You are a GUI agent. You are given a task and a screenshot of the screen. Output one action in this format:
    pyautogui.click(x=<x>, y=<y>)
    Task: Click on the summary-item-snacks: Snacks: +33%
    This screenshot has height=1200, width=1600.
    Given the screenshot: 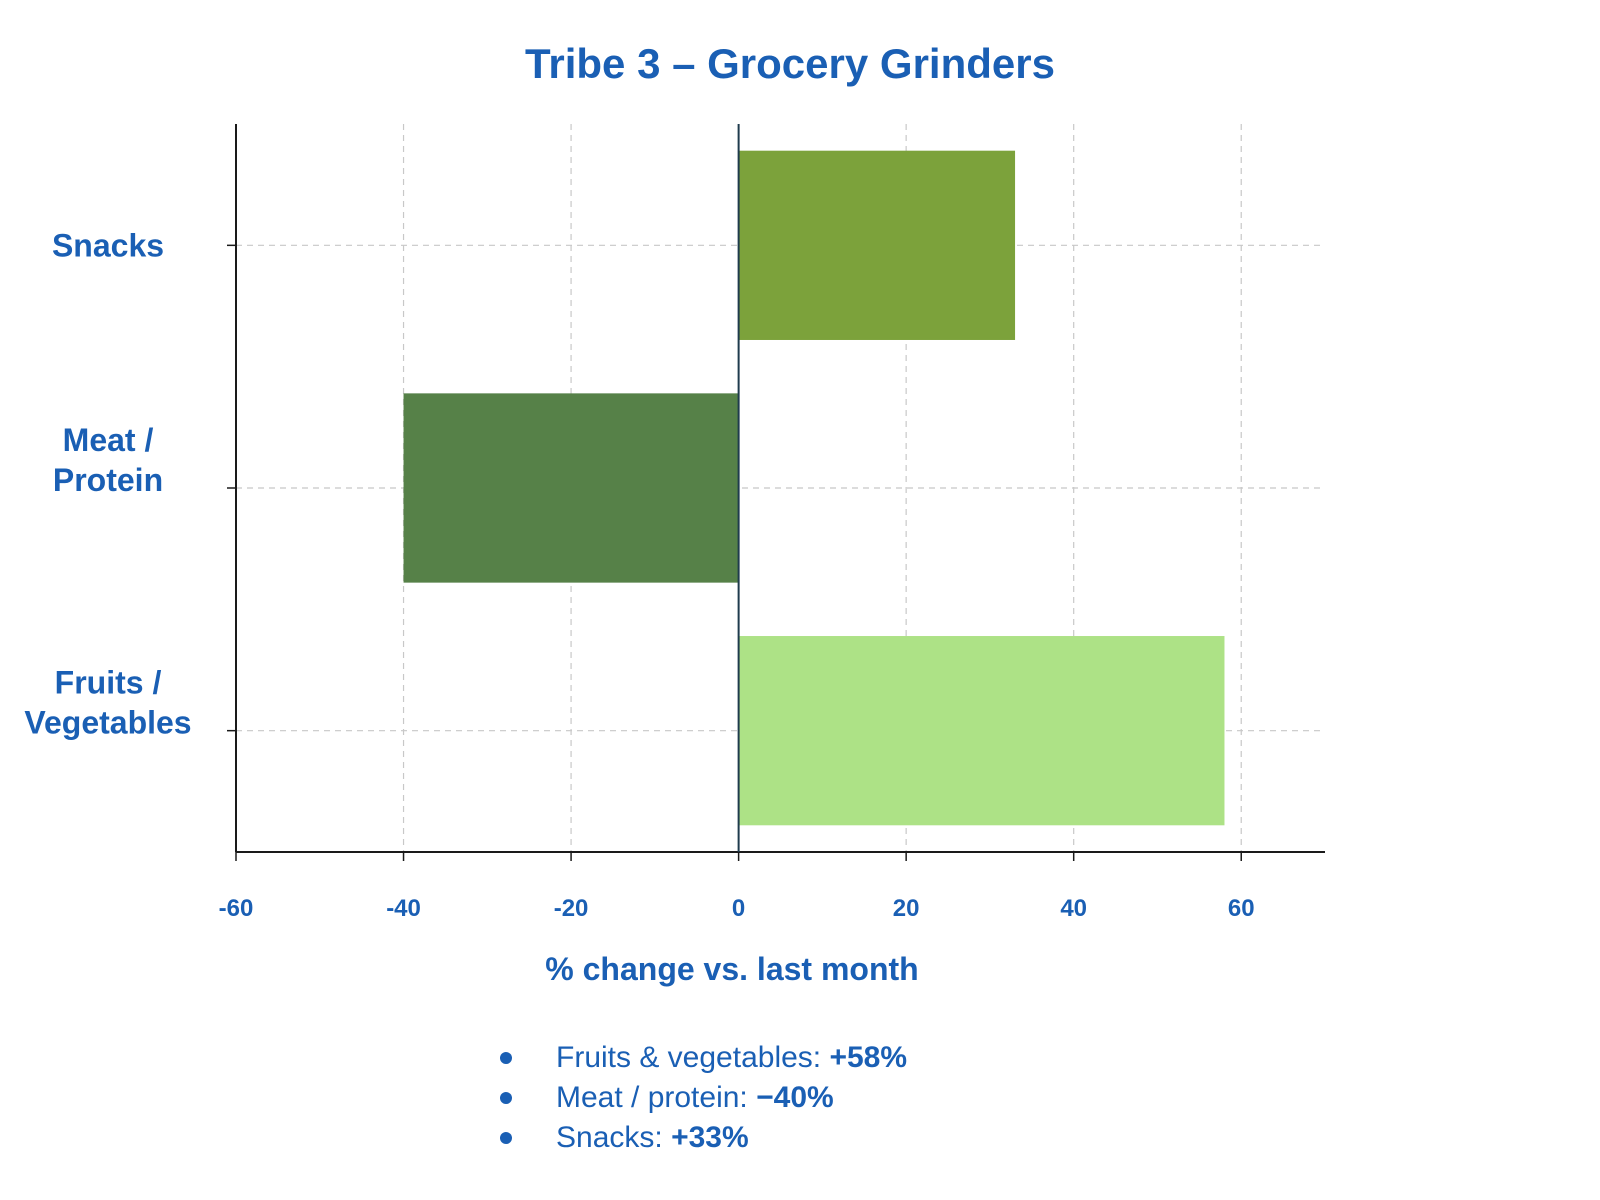 What is the action you would take?
    pyautogui.click(x=703, y=1138)
    